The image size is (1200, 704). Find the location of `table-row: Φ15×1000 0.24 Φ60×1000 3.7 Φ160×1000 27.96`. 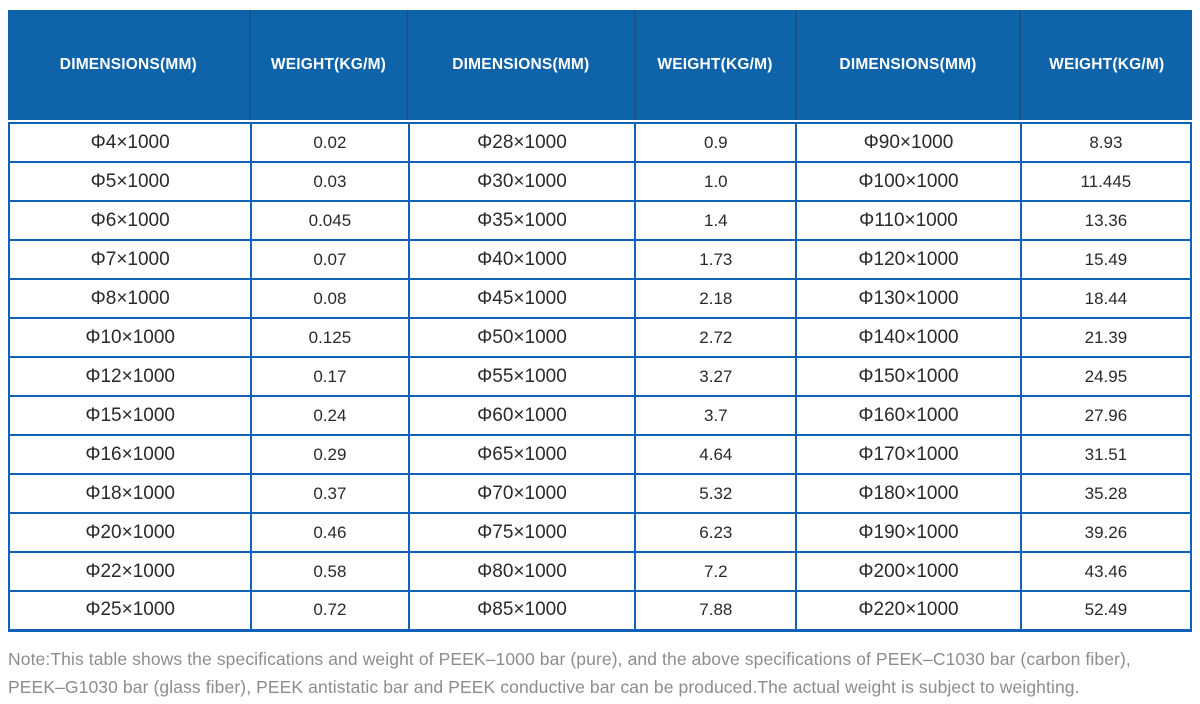

table-row: Φ15×1000 0.24 Φ60×1000 3.7 Φ160×1000 27.96 is located at coordinates (600, 415).